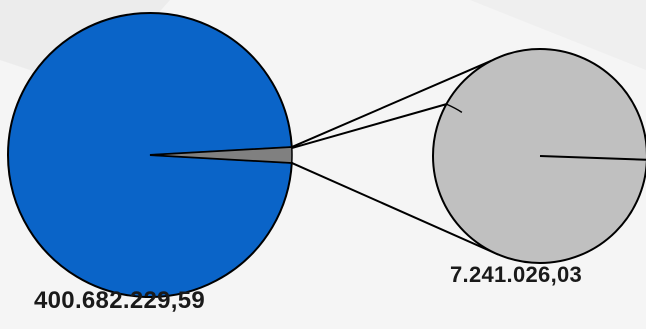 The width and height of the screenshot is (646, 329). I want to click on connector-line-bottom, so click(395, 209).